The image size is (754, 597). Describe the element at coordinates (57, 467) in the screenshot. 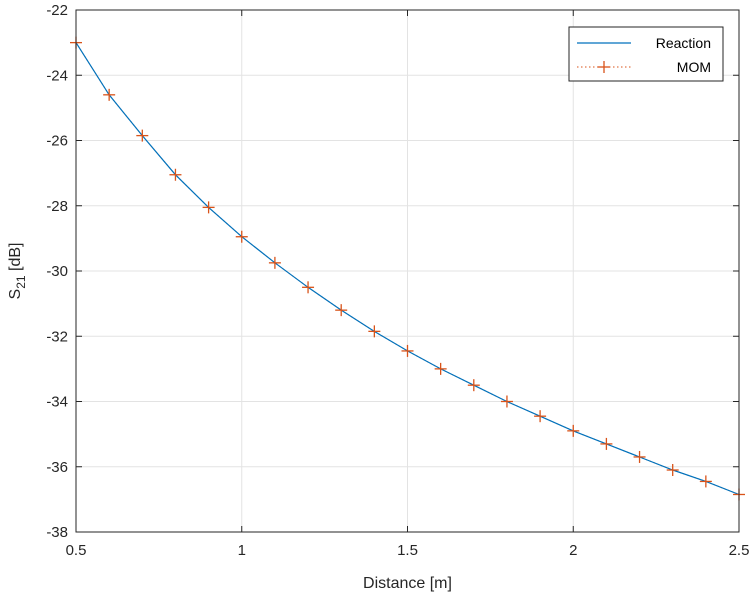

I see `y-tick-label: -36` at that location.